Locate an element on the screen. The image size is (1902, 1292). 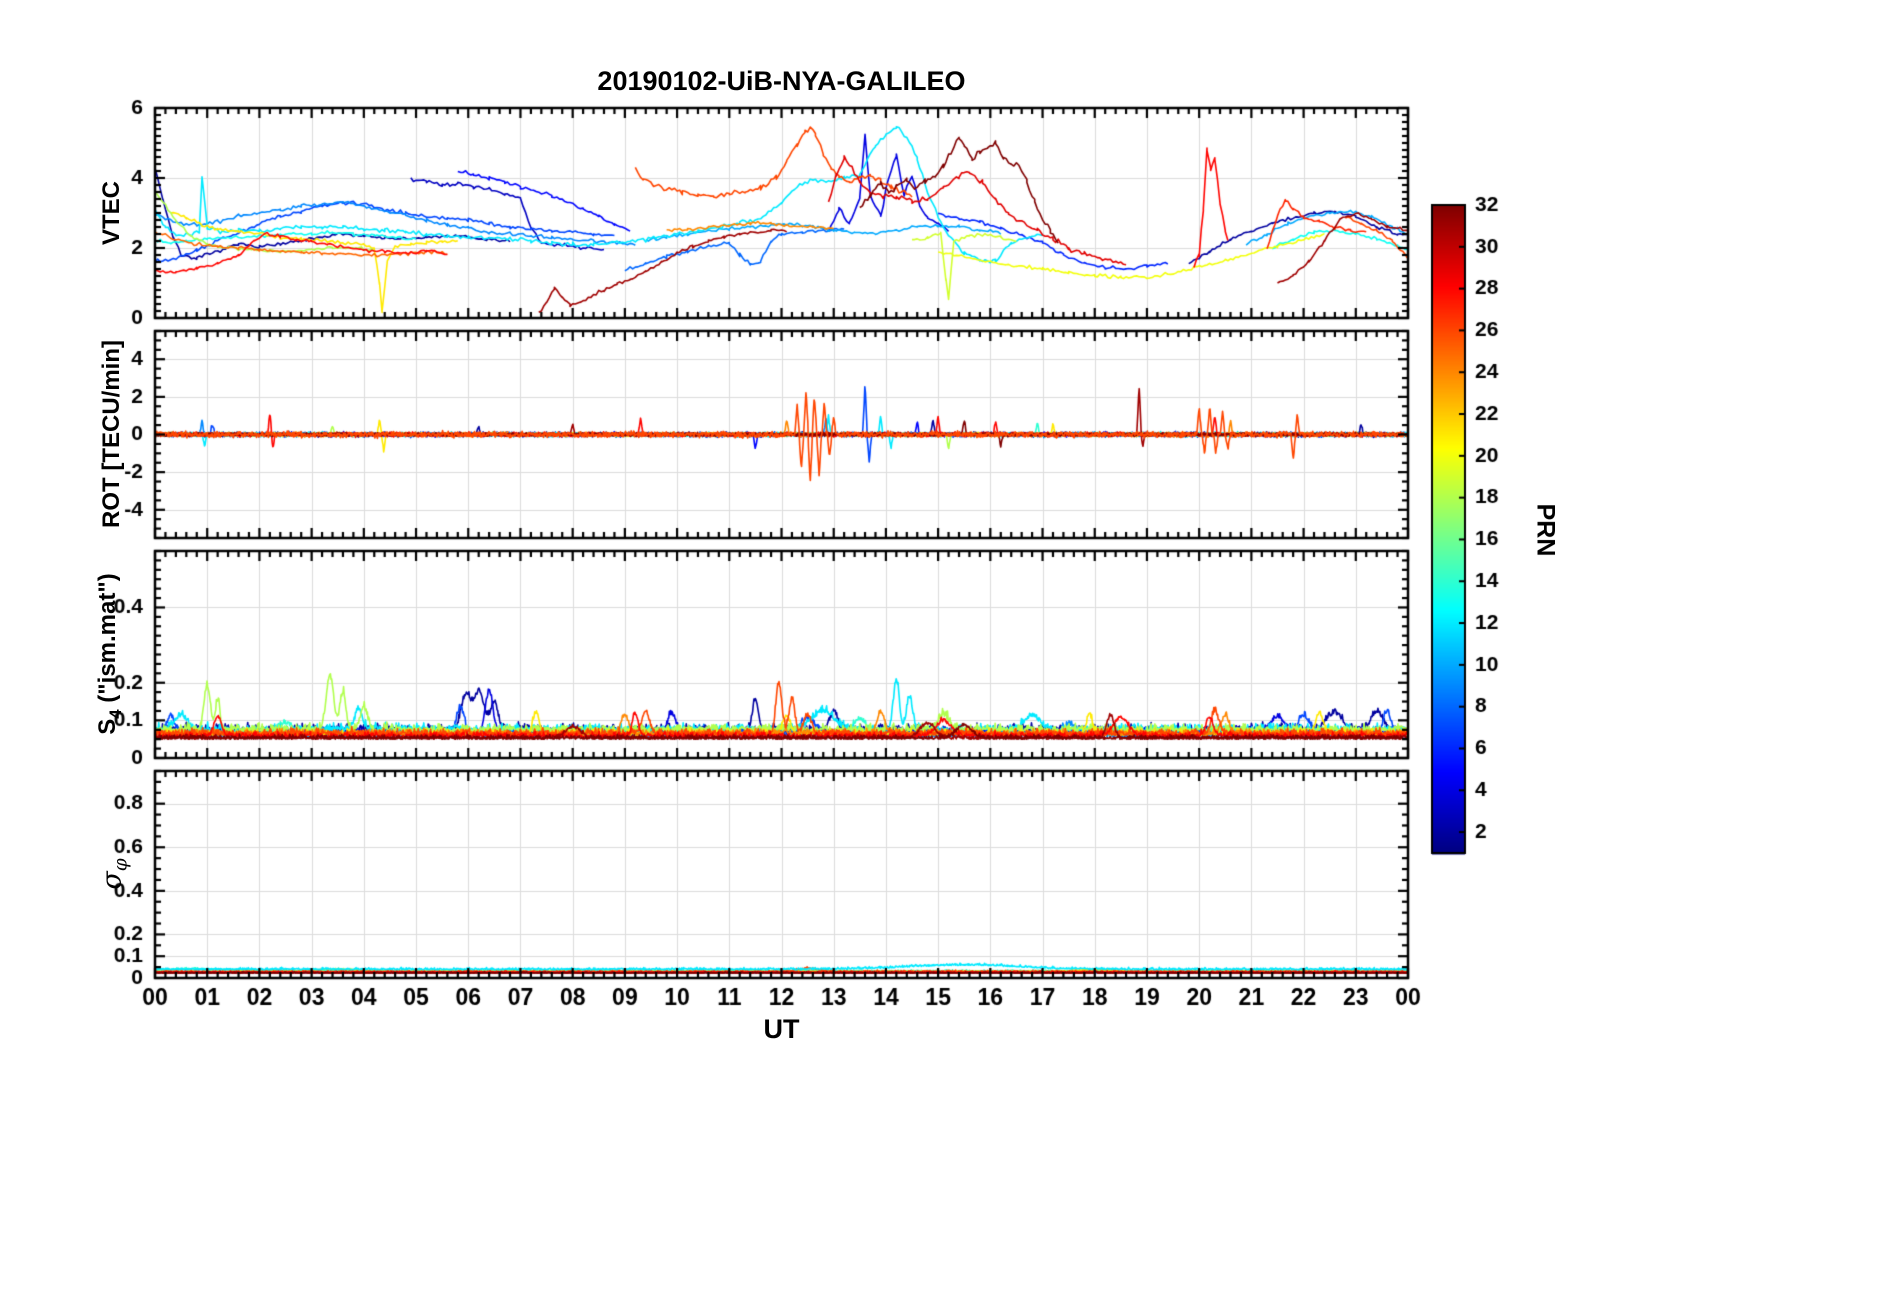
s4-label-rest: ("ism.mat") is located at coordinates (108, 641).